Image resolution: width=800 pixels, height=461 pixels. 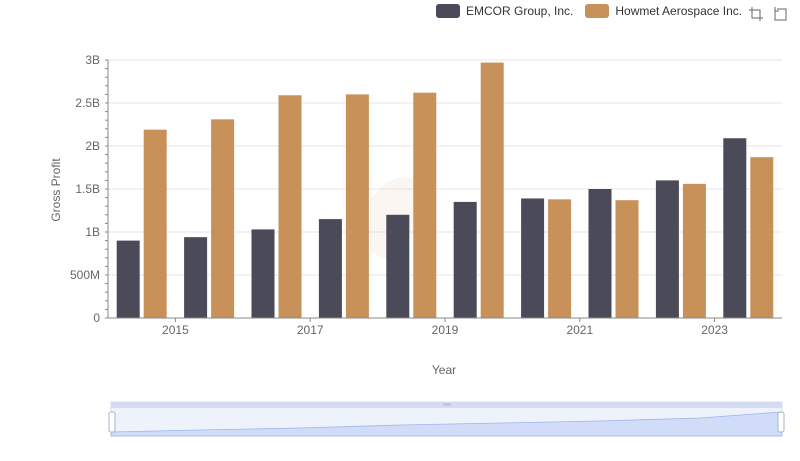 I want to click on restore-icon, so click(x=780, y=14).